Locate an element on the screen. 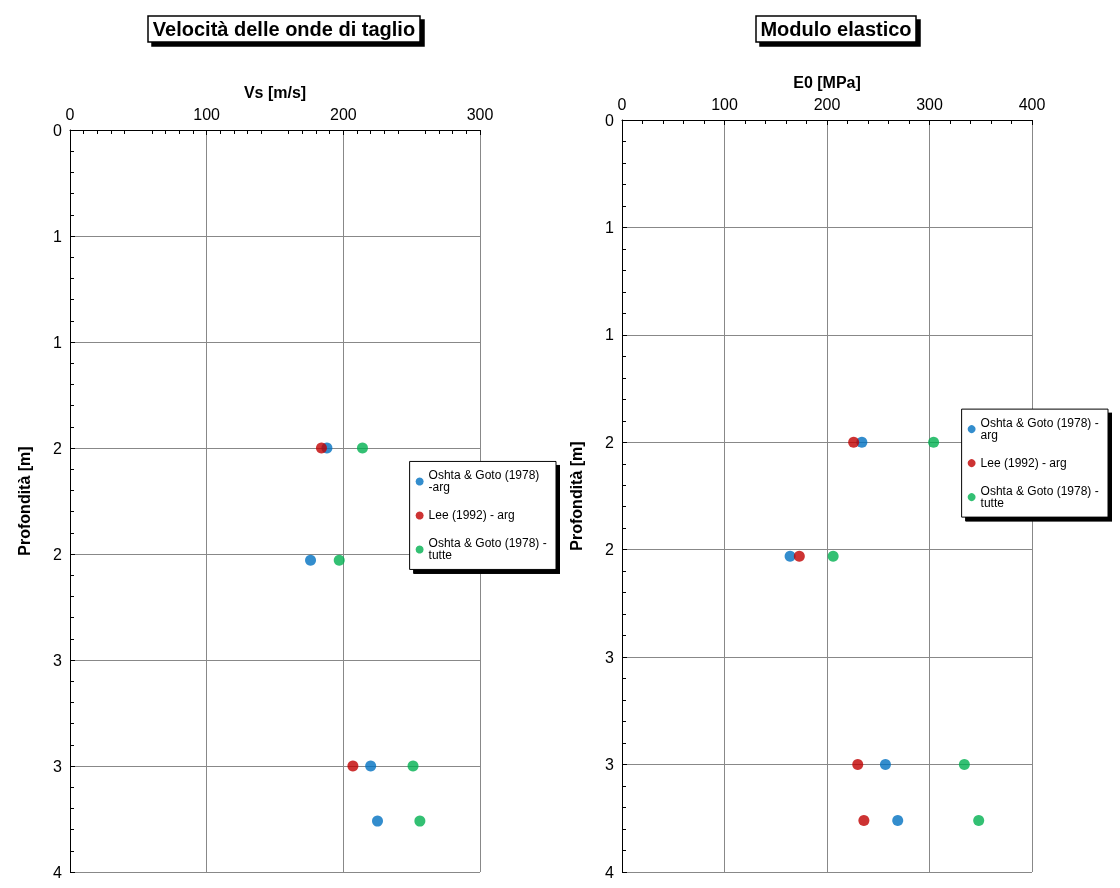 The width and height of the screenshot is (1120, 888). x-tick-label: 400 is located at coordinates (1032, 104).